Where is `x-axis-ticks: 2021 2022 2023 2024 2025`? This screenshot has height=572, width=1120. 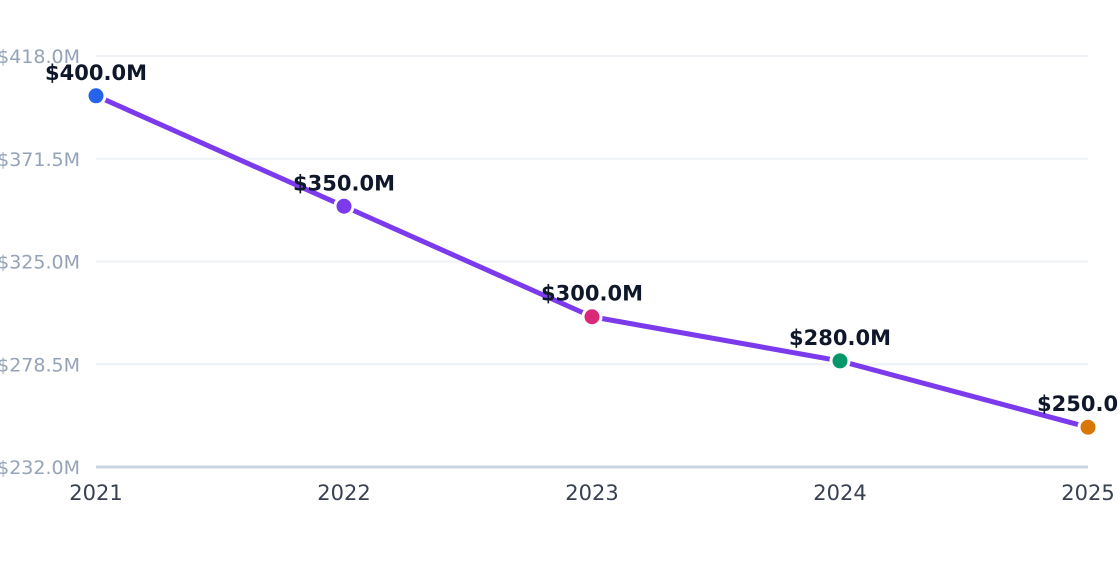 x-axis-ticks: 2021 2022 2023 2024 2025 is located at coordinates (591, 493).